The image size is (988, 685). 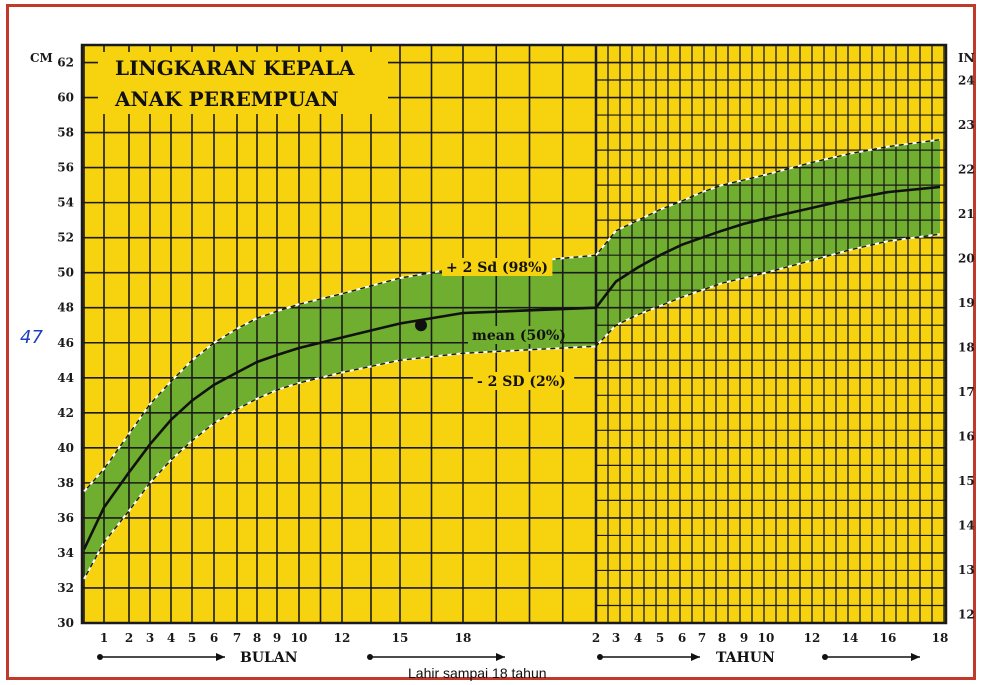 I want to click on y-left-unit-label: CM, so click(x=41, y=58).